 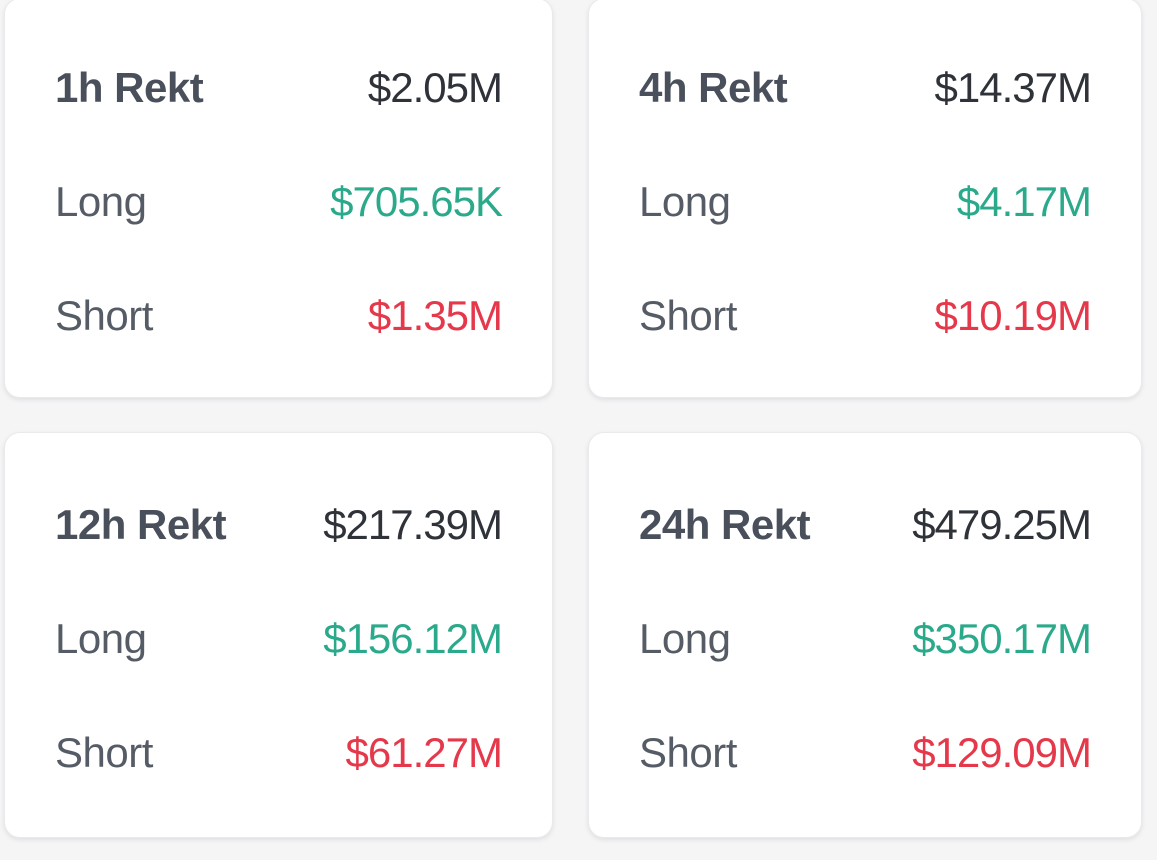 I want to click on card-title: 12h Rekt, so click(x=141, y=524).